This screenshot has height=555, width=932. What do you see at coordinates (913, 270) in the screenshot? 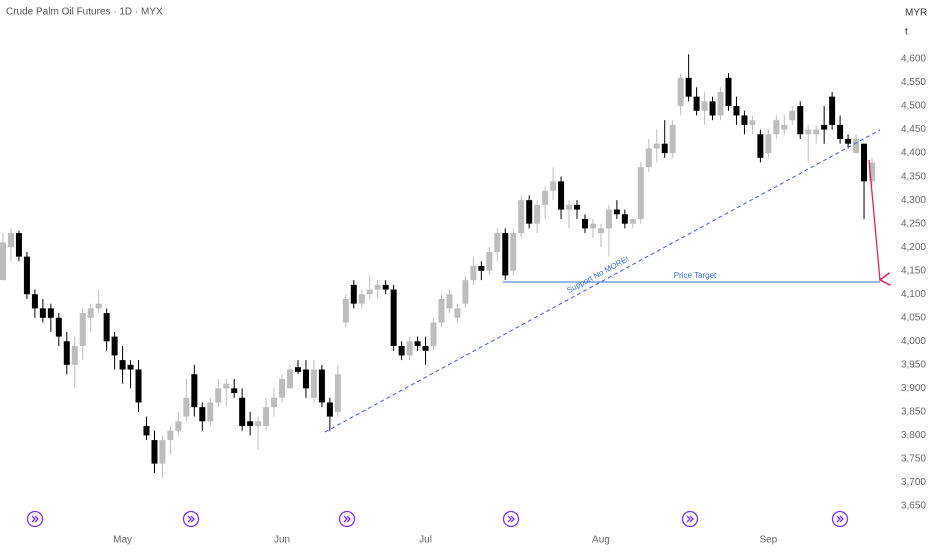
I see `y-tick-label: 4,150` at bounding box center [913, 270].